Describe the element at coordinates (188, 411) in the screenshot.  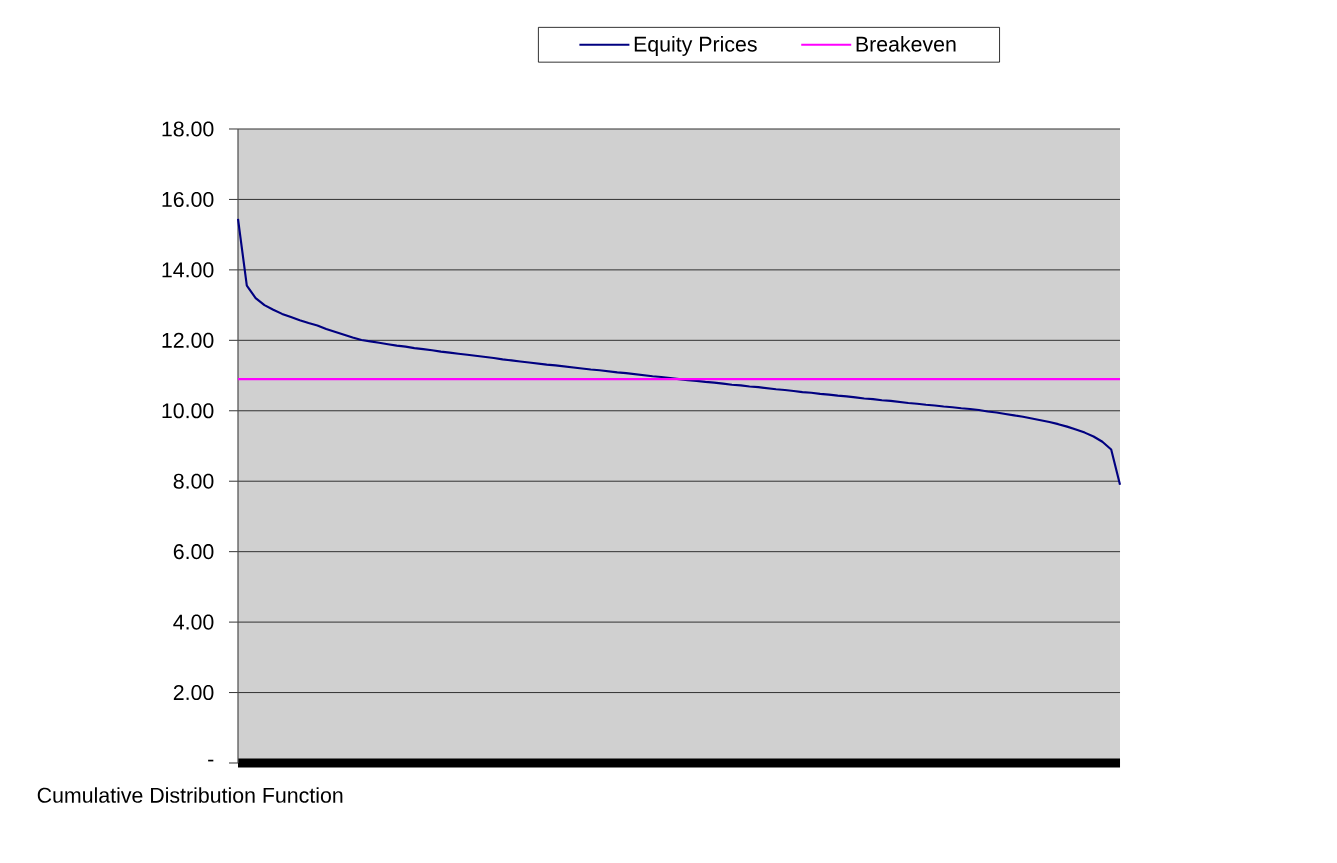
I see `y-tick-label: 10.00` at that location.